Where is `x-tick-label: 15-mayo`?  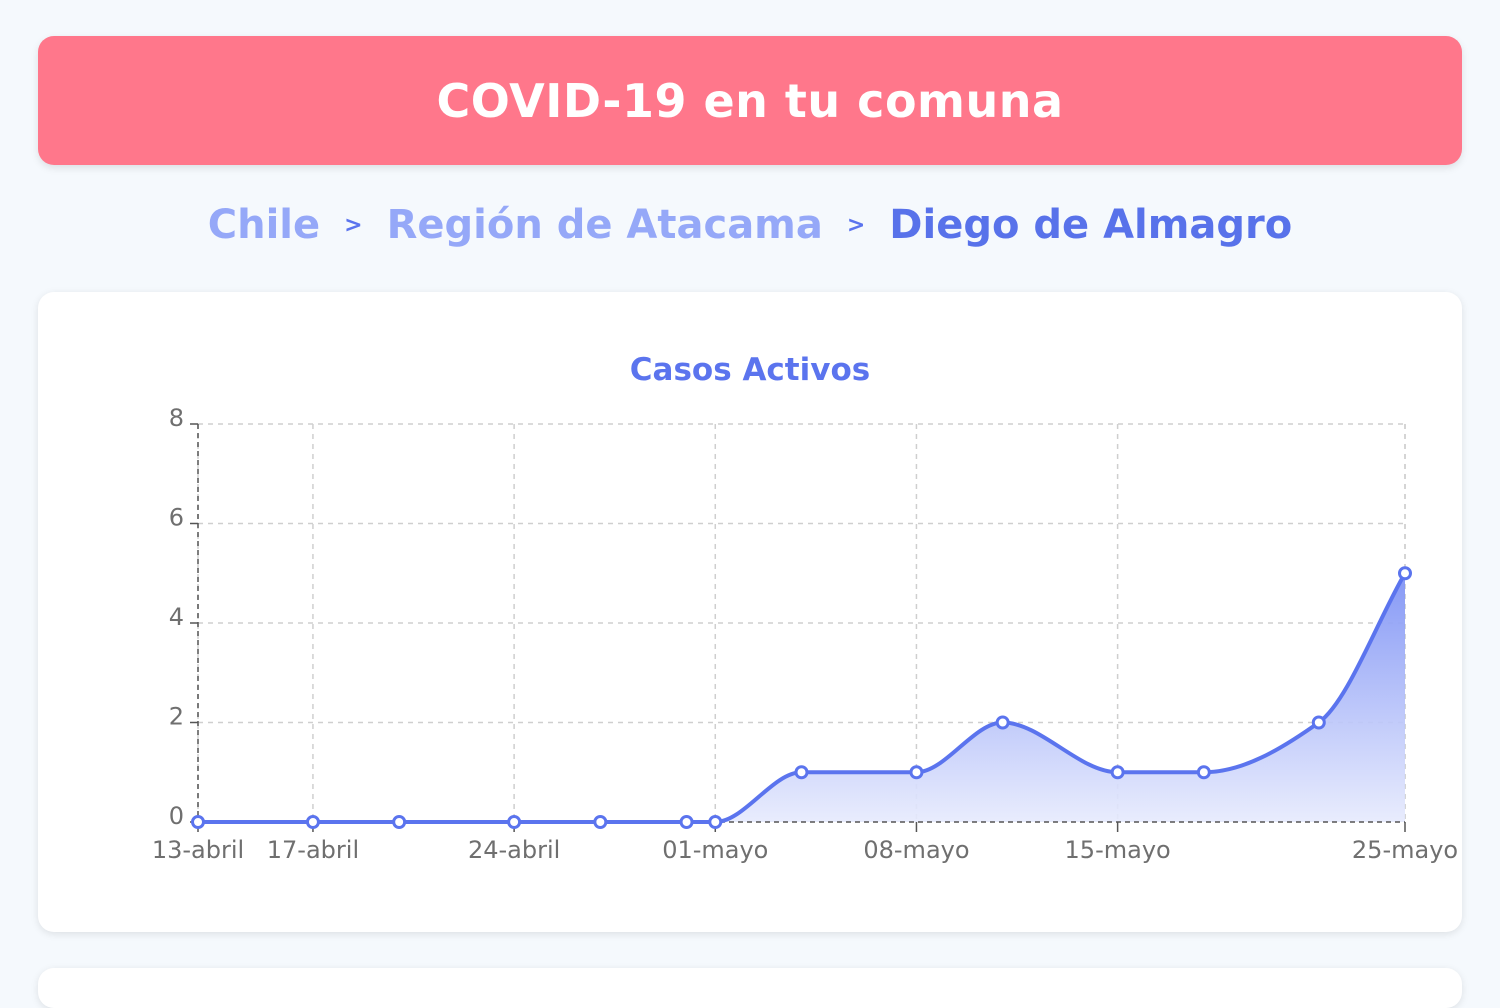
x-tick-label: 15-mayo is located at coordinates (1118, 850).